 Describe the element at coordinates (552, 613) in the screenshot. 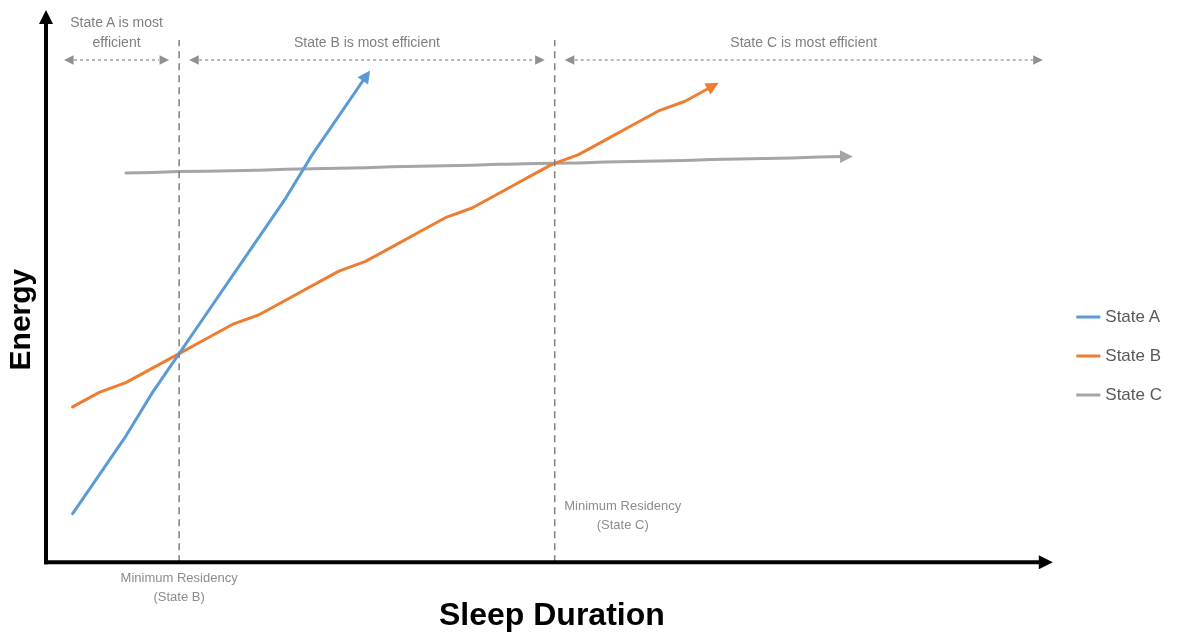

I see `x-axis-title: Sleep Duration` at that location.